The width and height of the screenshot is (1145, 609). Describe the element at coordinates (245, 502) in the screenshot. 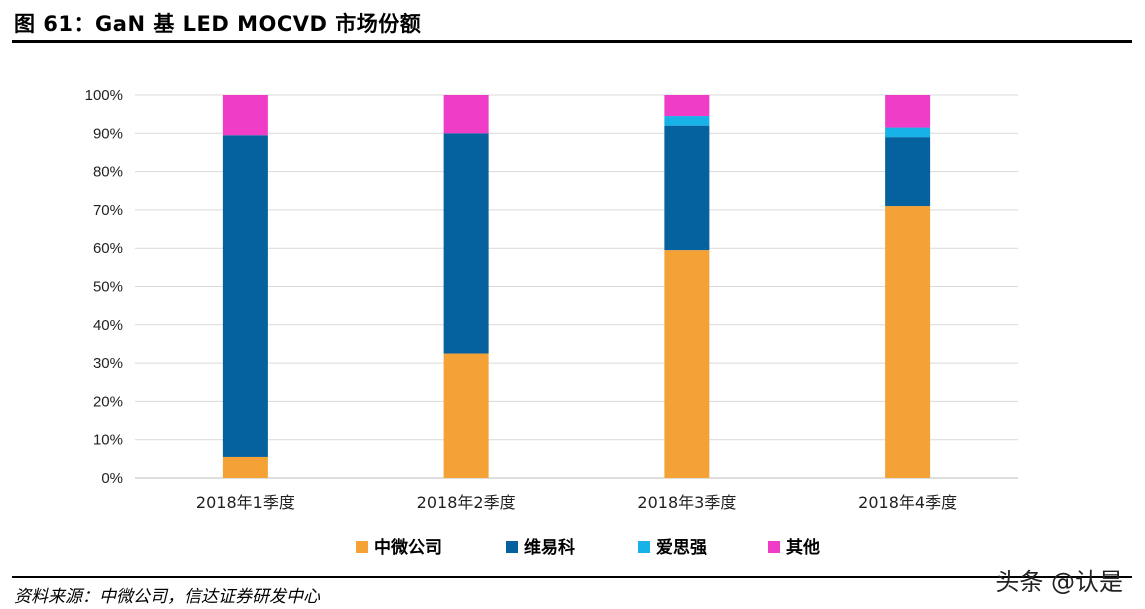

I see `x-tick-label: 2018年1季度` at that location.